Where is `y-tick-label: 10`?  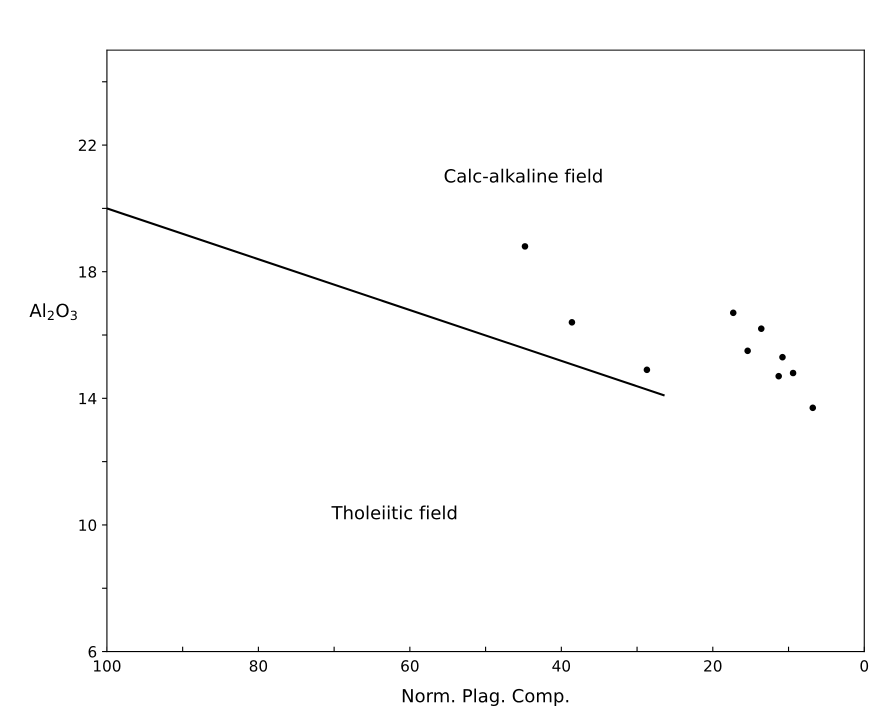
y-tick-label: 10 is located at coordinates (87, 525).